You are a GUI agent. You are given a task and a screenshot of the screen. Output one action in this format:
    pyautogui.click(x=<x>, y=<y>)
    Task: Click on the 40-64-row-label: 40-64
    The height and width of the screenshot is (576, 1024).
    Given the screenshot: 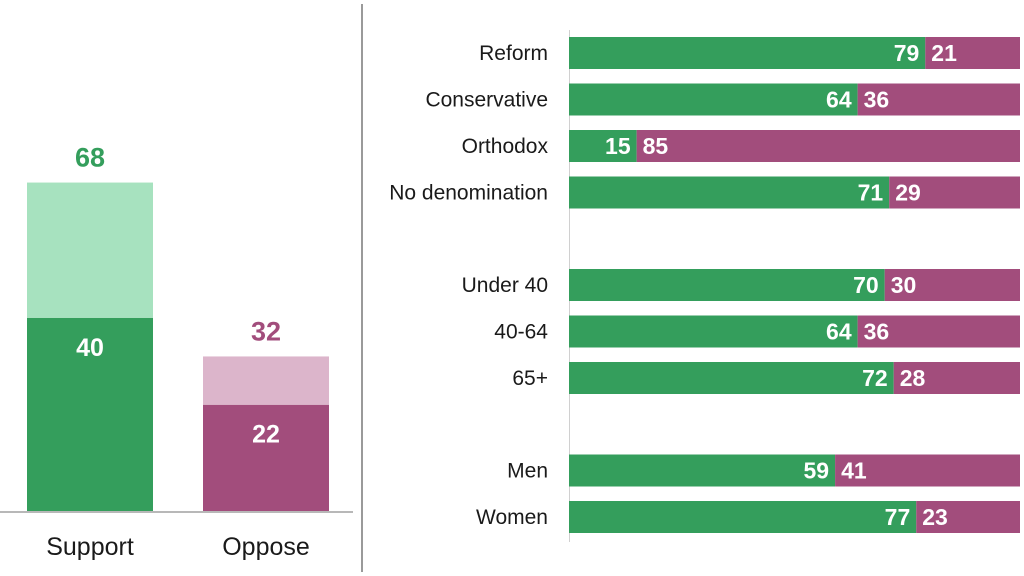 What is the action you would take?
    pyautogui.click(x=521, y=332)
    